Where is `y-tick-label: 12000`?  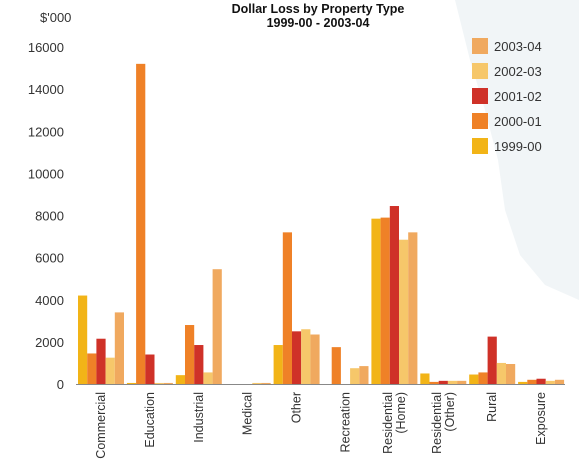
y-tick-label: 12000 is located at coordinates (46, 131).